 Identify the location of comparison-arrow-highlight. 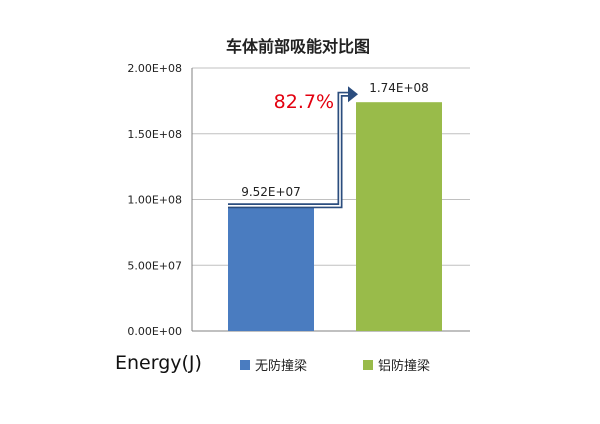
(289, 150).